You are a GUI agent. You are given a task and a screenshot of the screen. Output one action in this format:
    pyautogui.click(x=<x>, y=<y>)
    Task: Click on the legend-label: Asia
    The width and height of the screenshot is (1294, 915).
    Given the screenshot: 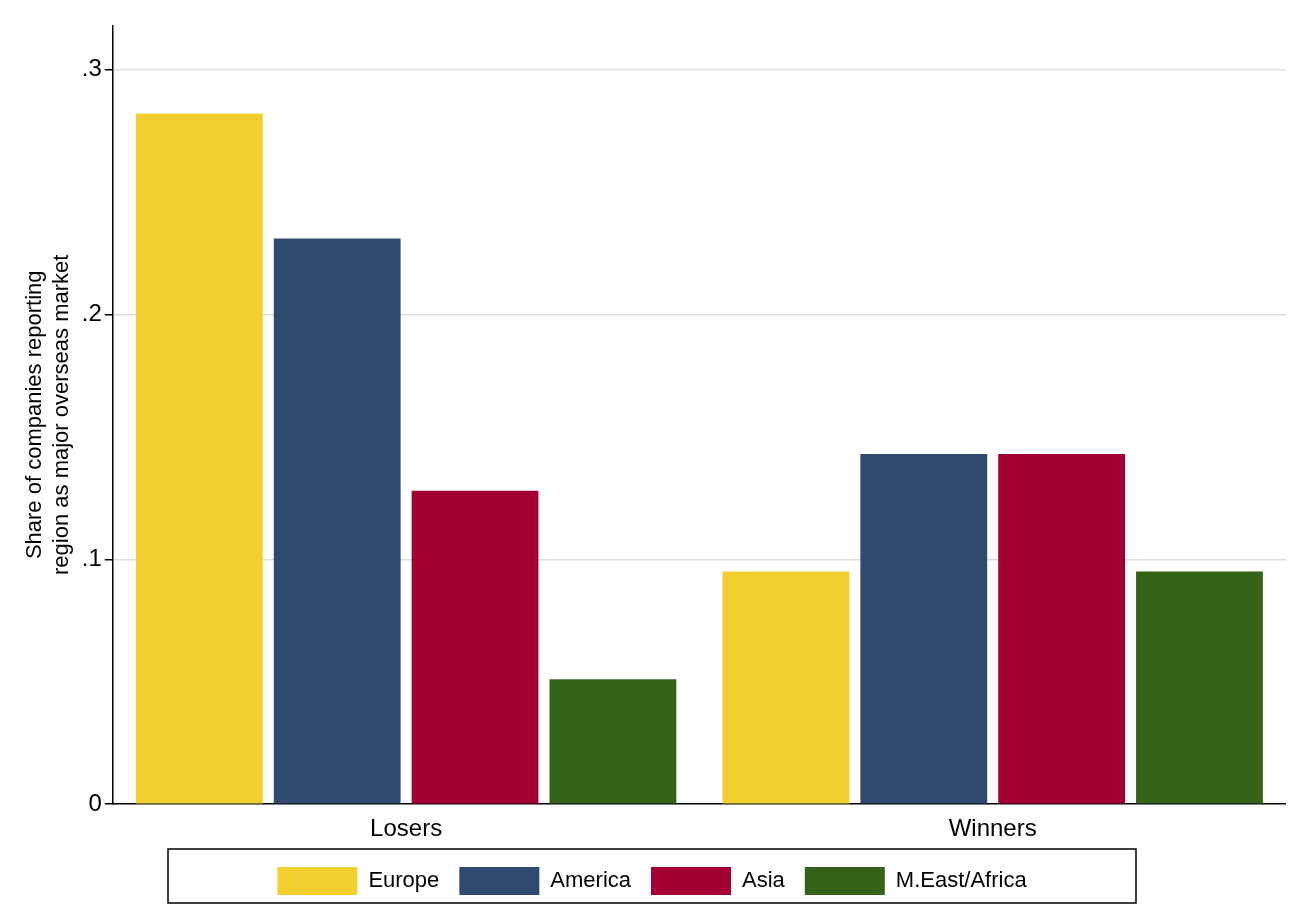 What is the action you would take?
    pyautogui.click(x=764, y=880)
    